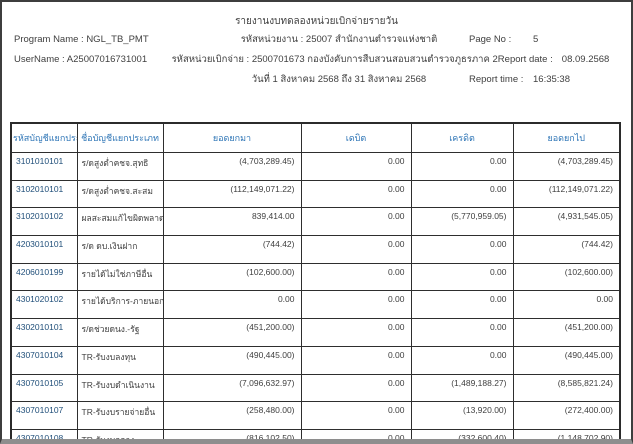 This screenshot has width=633, height=444. Describe the element at coordinates (356, 137) in the screenshot. I see `column-header-debit: เดบิต` at that location.